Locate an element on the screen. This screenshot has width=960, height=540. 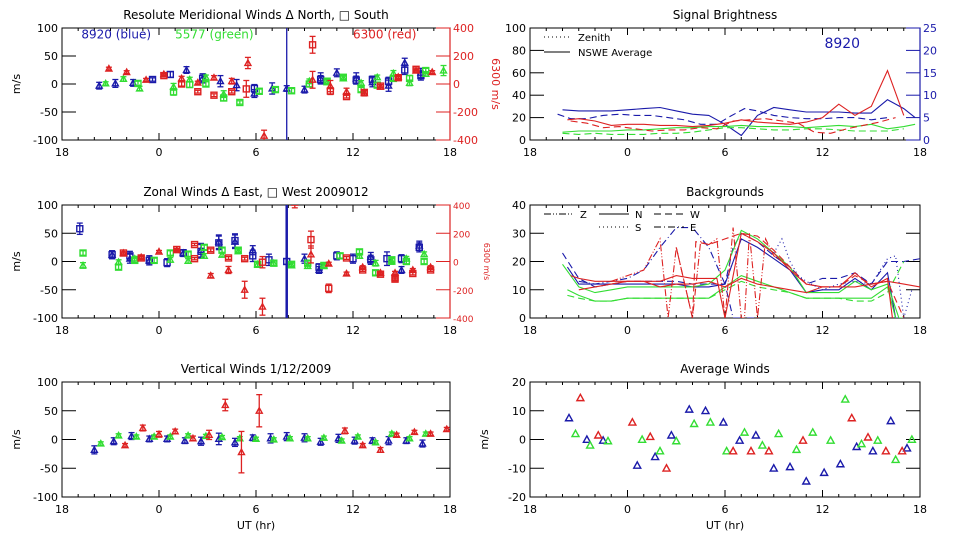
y-tick-label: 60 is located at coordinates (519, 73).